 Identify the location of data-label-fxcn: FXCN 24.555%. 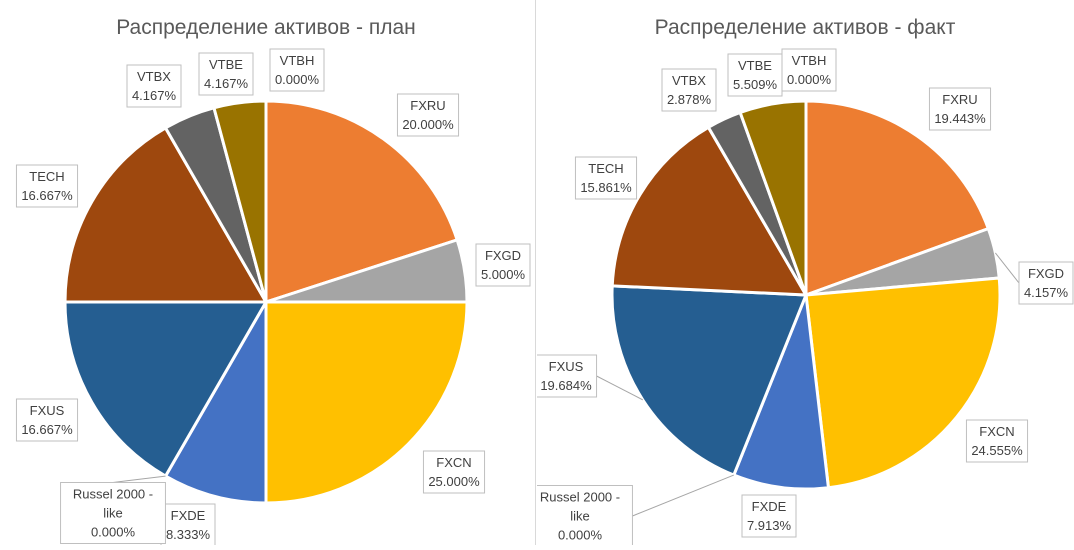
(997, 441).